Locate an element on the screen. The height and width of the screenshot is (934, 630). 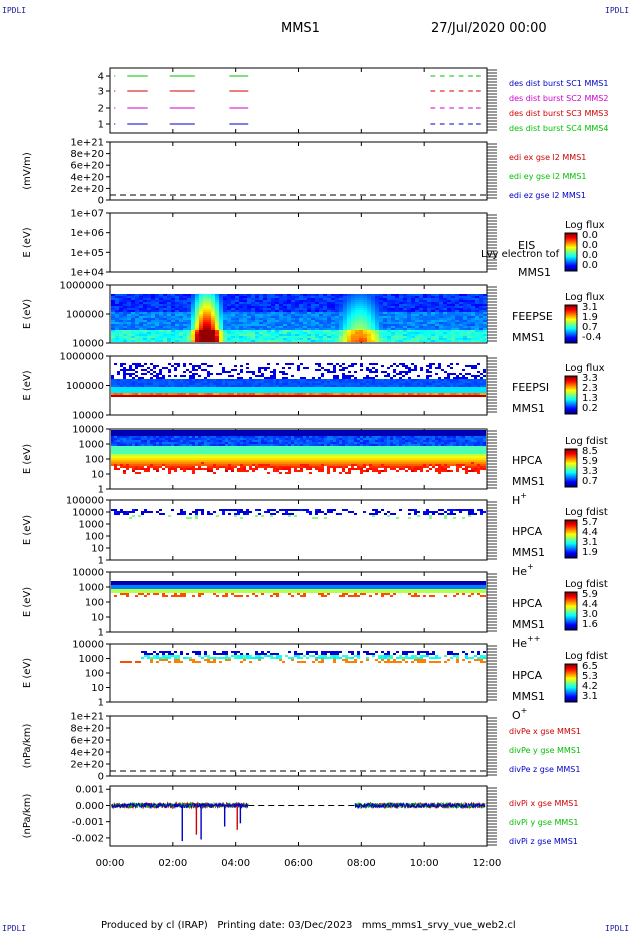
panel-5-colorbar-title: Log fdist is located at coordinates (586, 441).